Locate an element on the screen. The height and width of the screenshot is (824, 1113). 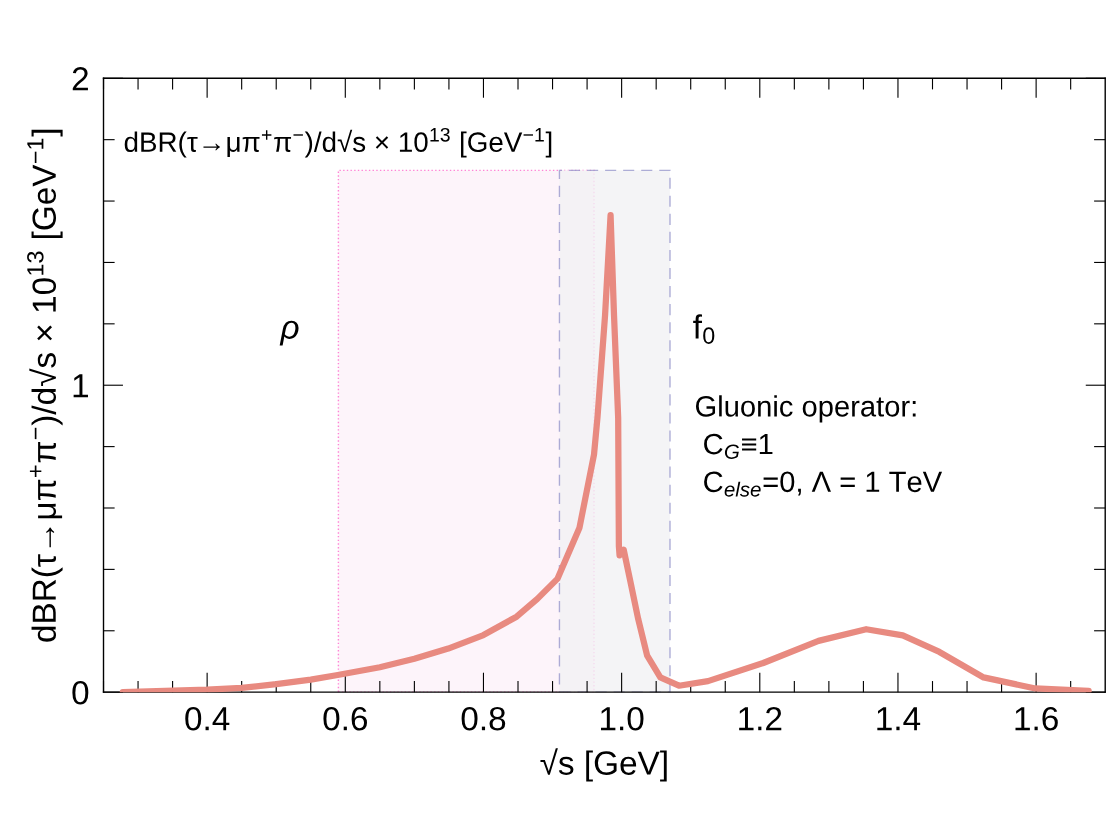
band-label: ρ is located at coordinates (289, 333).